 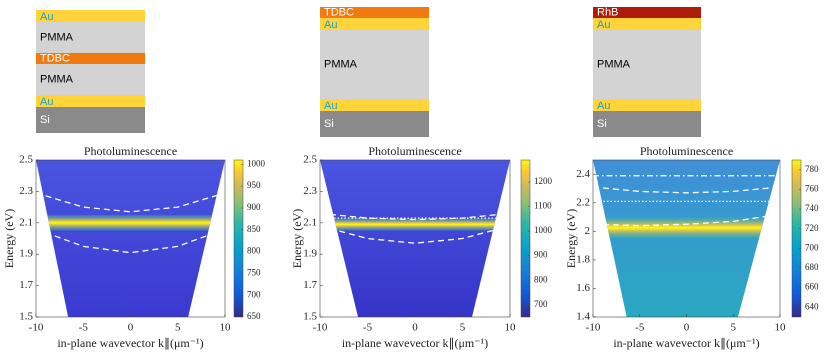 What do you see at coordinates (812, 169) in the screenshot?
I see `colorbar-tick-label: 780` at bounding box center [812, 169].